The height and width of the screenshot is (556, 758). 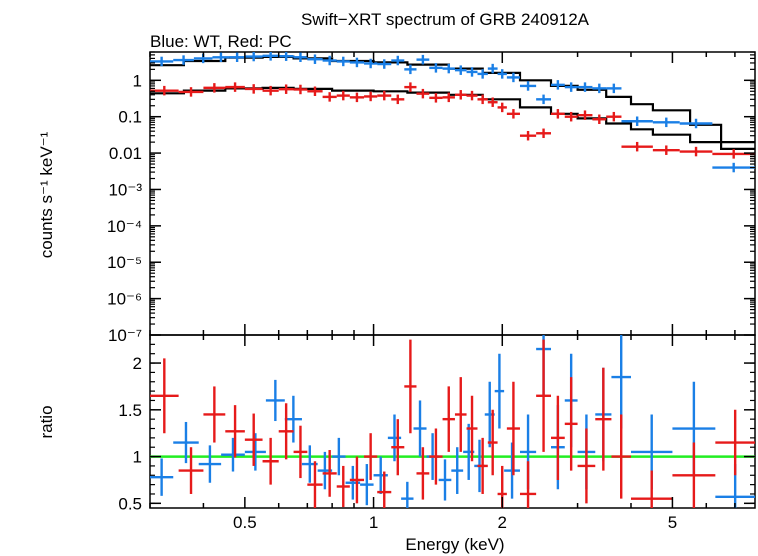 What do you see at coordinates (502, 522) in the screenshot?
I see `x-tick-label: 2` at bounding box center [502, 522].